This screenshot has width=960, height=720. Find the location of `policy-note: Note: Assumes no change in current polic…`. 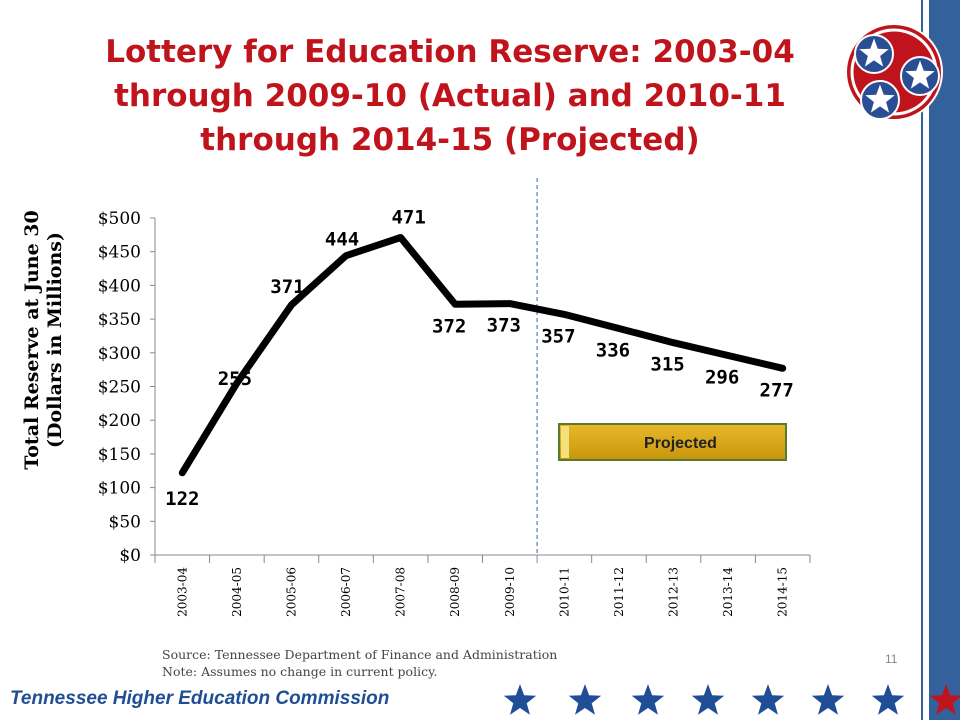

policy-note: Note: Assumes no change in current polic… is located at coordinates (300, 671).